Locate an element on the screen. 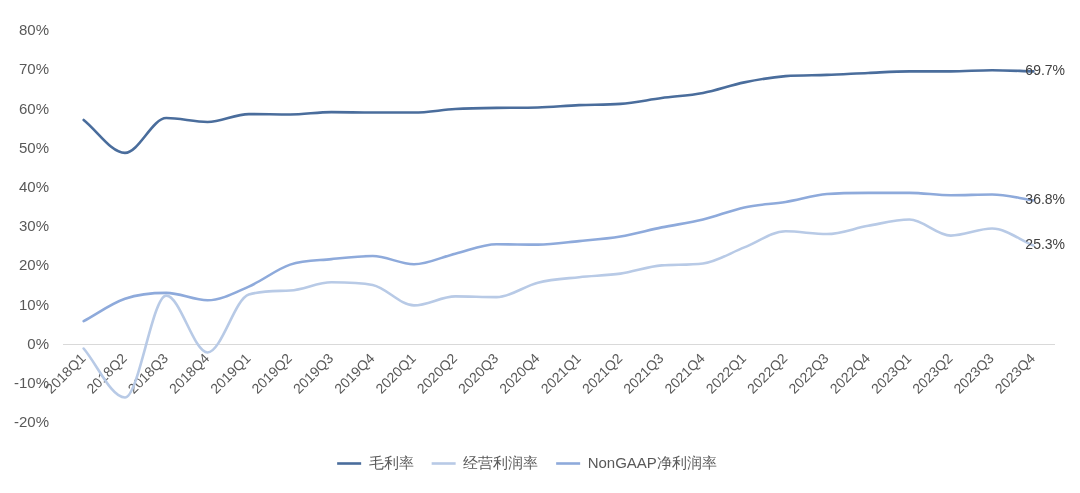  y-tick-label: -20% is located at coordinates (31, 422).